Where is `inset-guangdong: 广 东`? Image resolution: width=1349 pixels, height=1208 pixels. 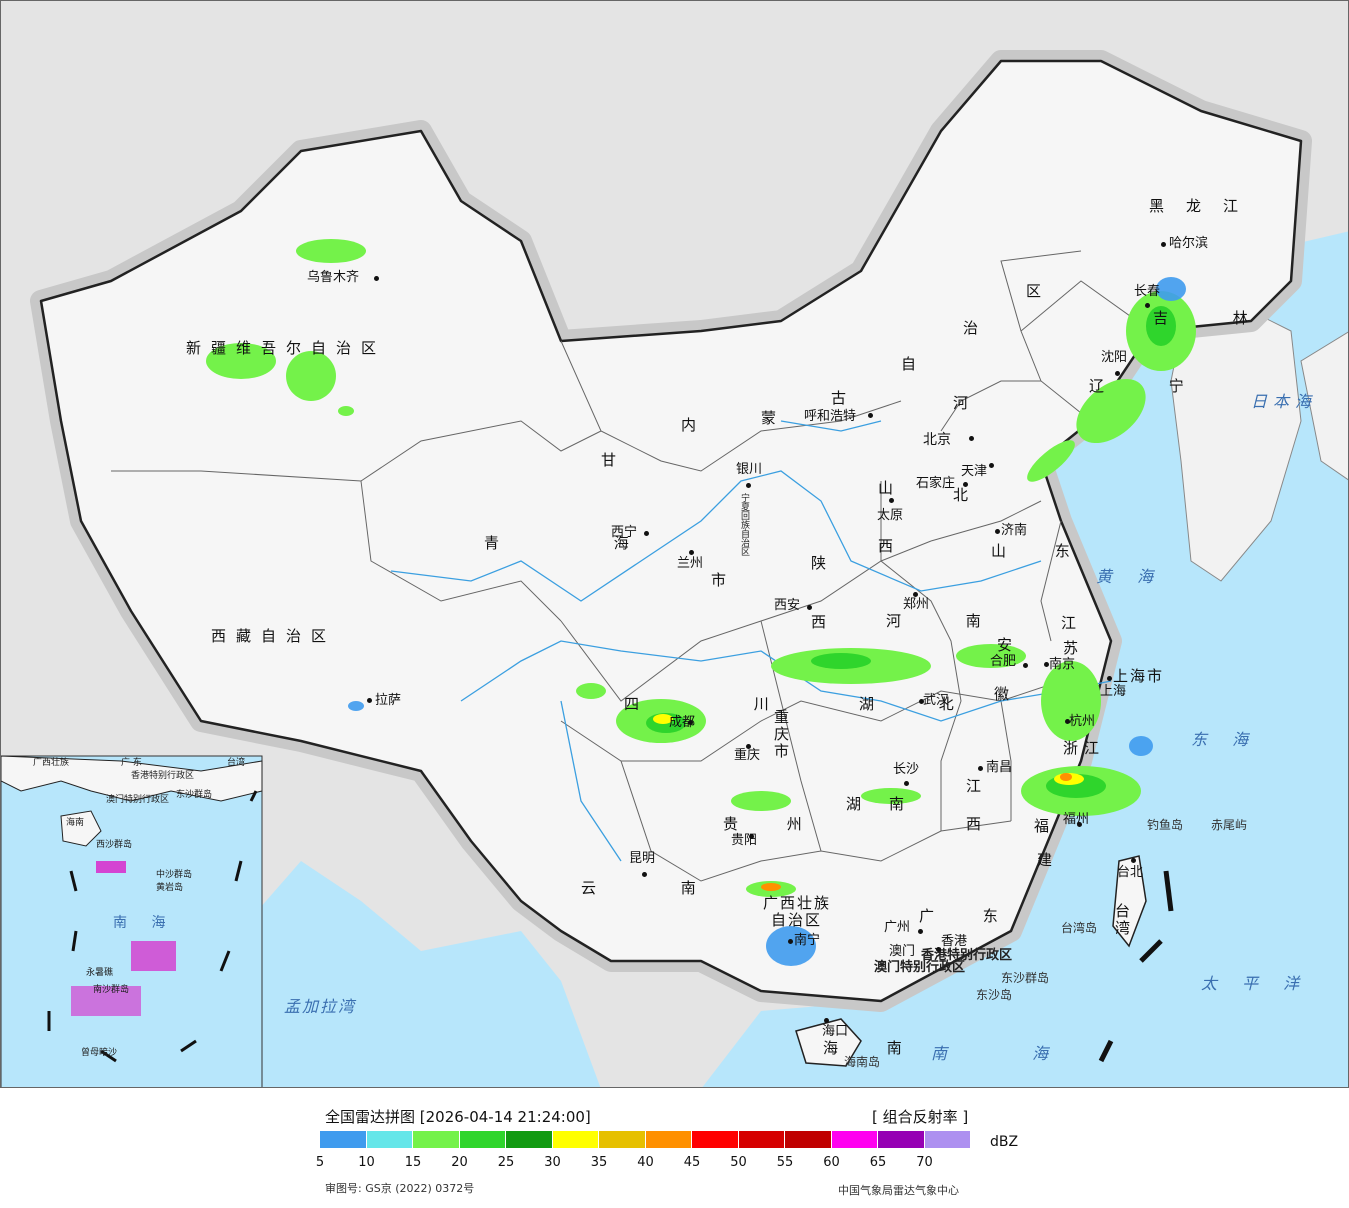 inset-guangdong: 广 东 is located at coordinates (131, 763).